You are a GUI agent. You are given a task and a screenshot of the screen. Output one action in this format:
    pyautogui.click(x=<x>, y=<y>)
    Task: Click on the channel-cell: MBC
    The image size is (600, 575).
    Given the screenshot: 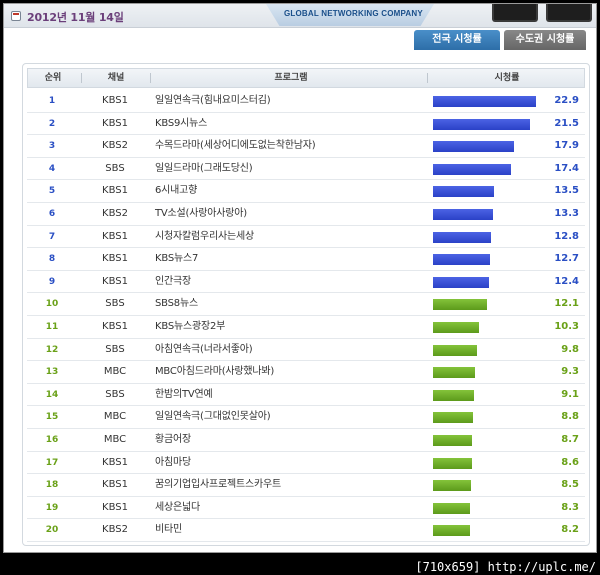 What is the action you would take?
    pyautogui.click(x=115, y=417)
    